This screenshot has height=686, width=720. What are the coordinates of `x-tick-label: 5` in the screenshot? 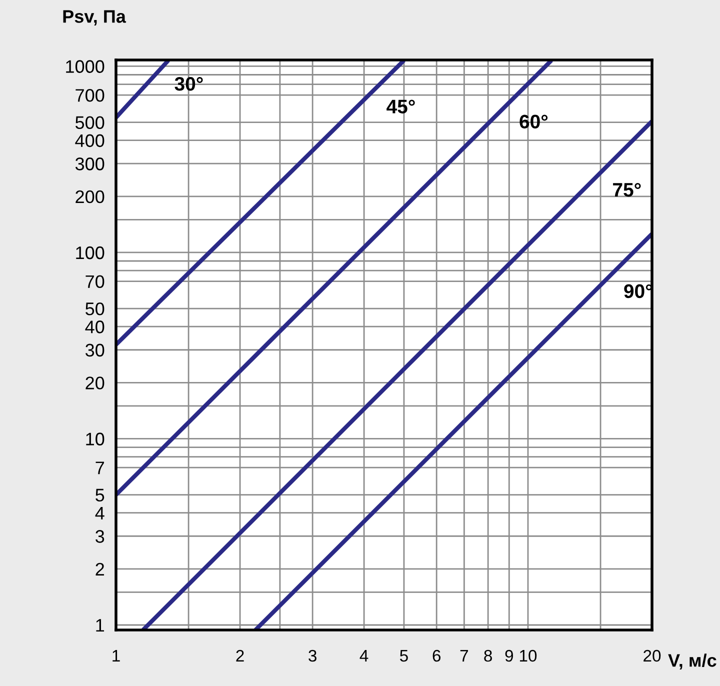 It's located at (404, 656).